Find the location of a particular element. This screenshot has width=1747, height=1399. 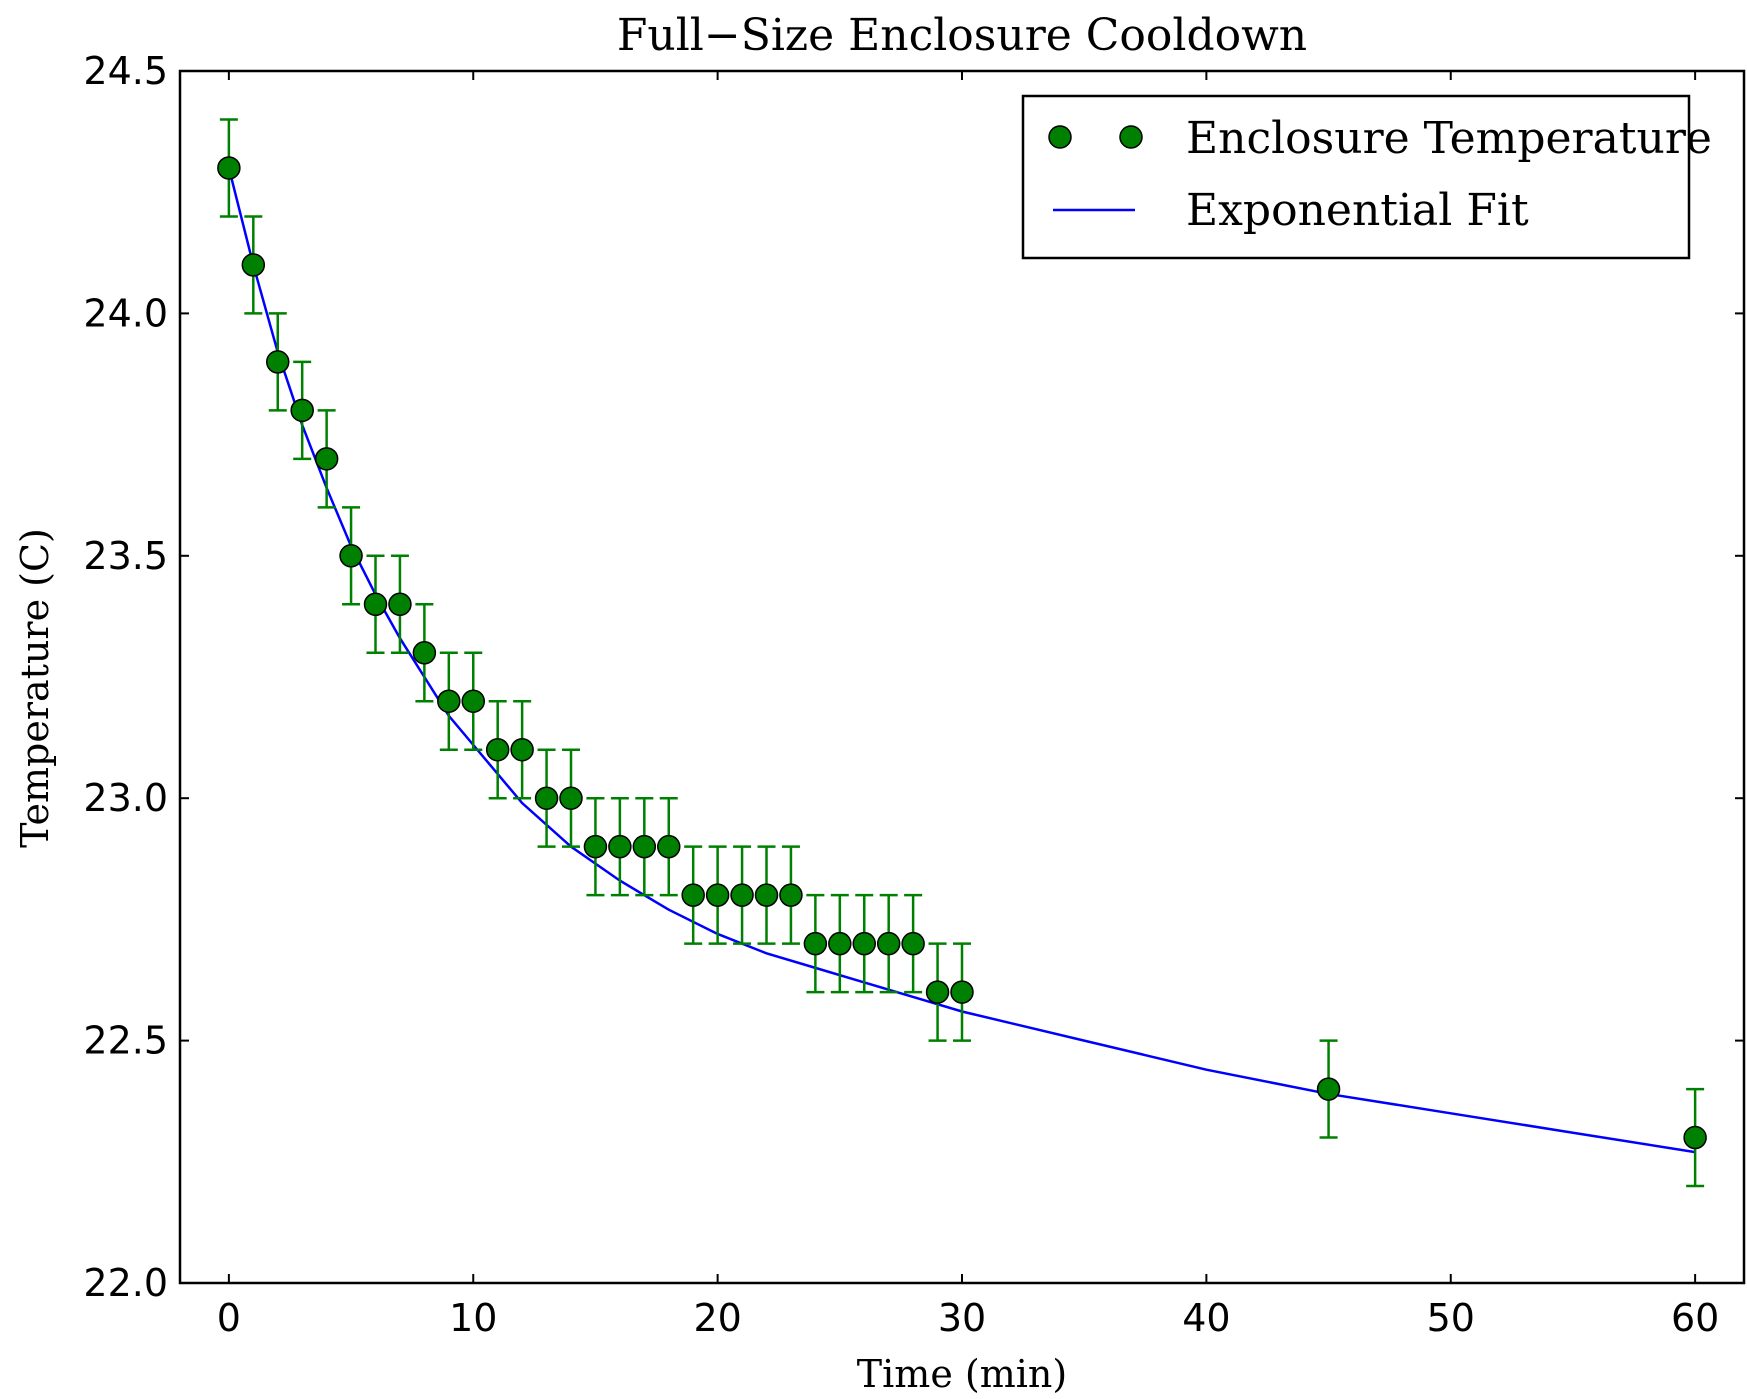

legend: Enclosure Temperature Exponential Fit is located at coordinates (1366, 177).